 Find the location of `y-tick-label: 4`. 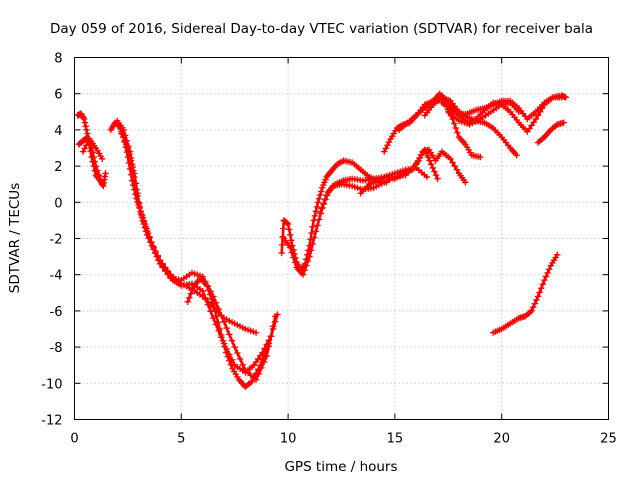

y-tick-label: 4 is located at coordinates (58, 131).